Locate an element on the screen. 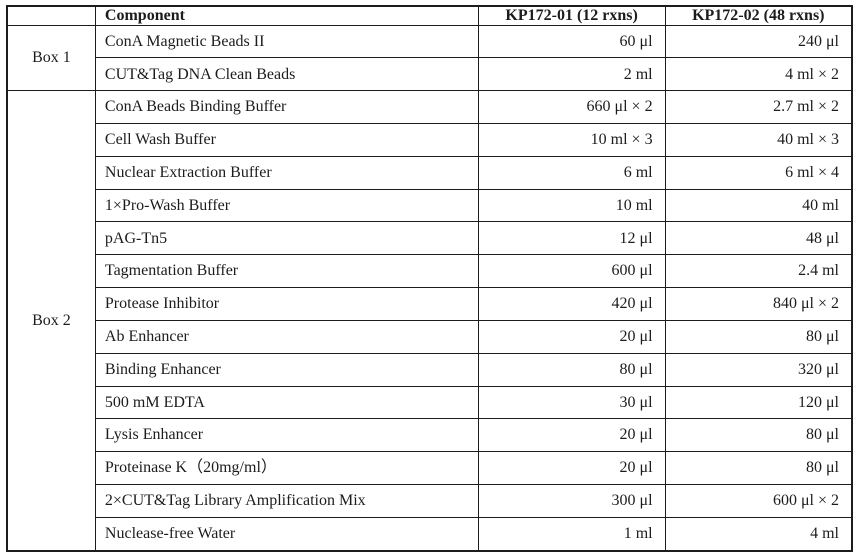  kp172-02-amount: 40 ml is located at coordinates (758, 205).